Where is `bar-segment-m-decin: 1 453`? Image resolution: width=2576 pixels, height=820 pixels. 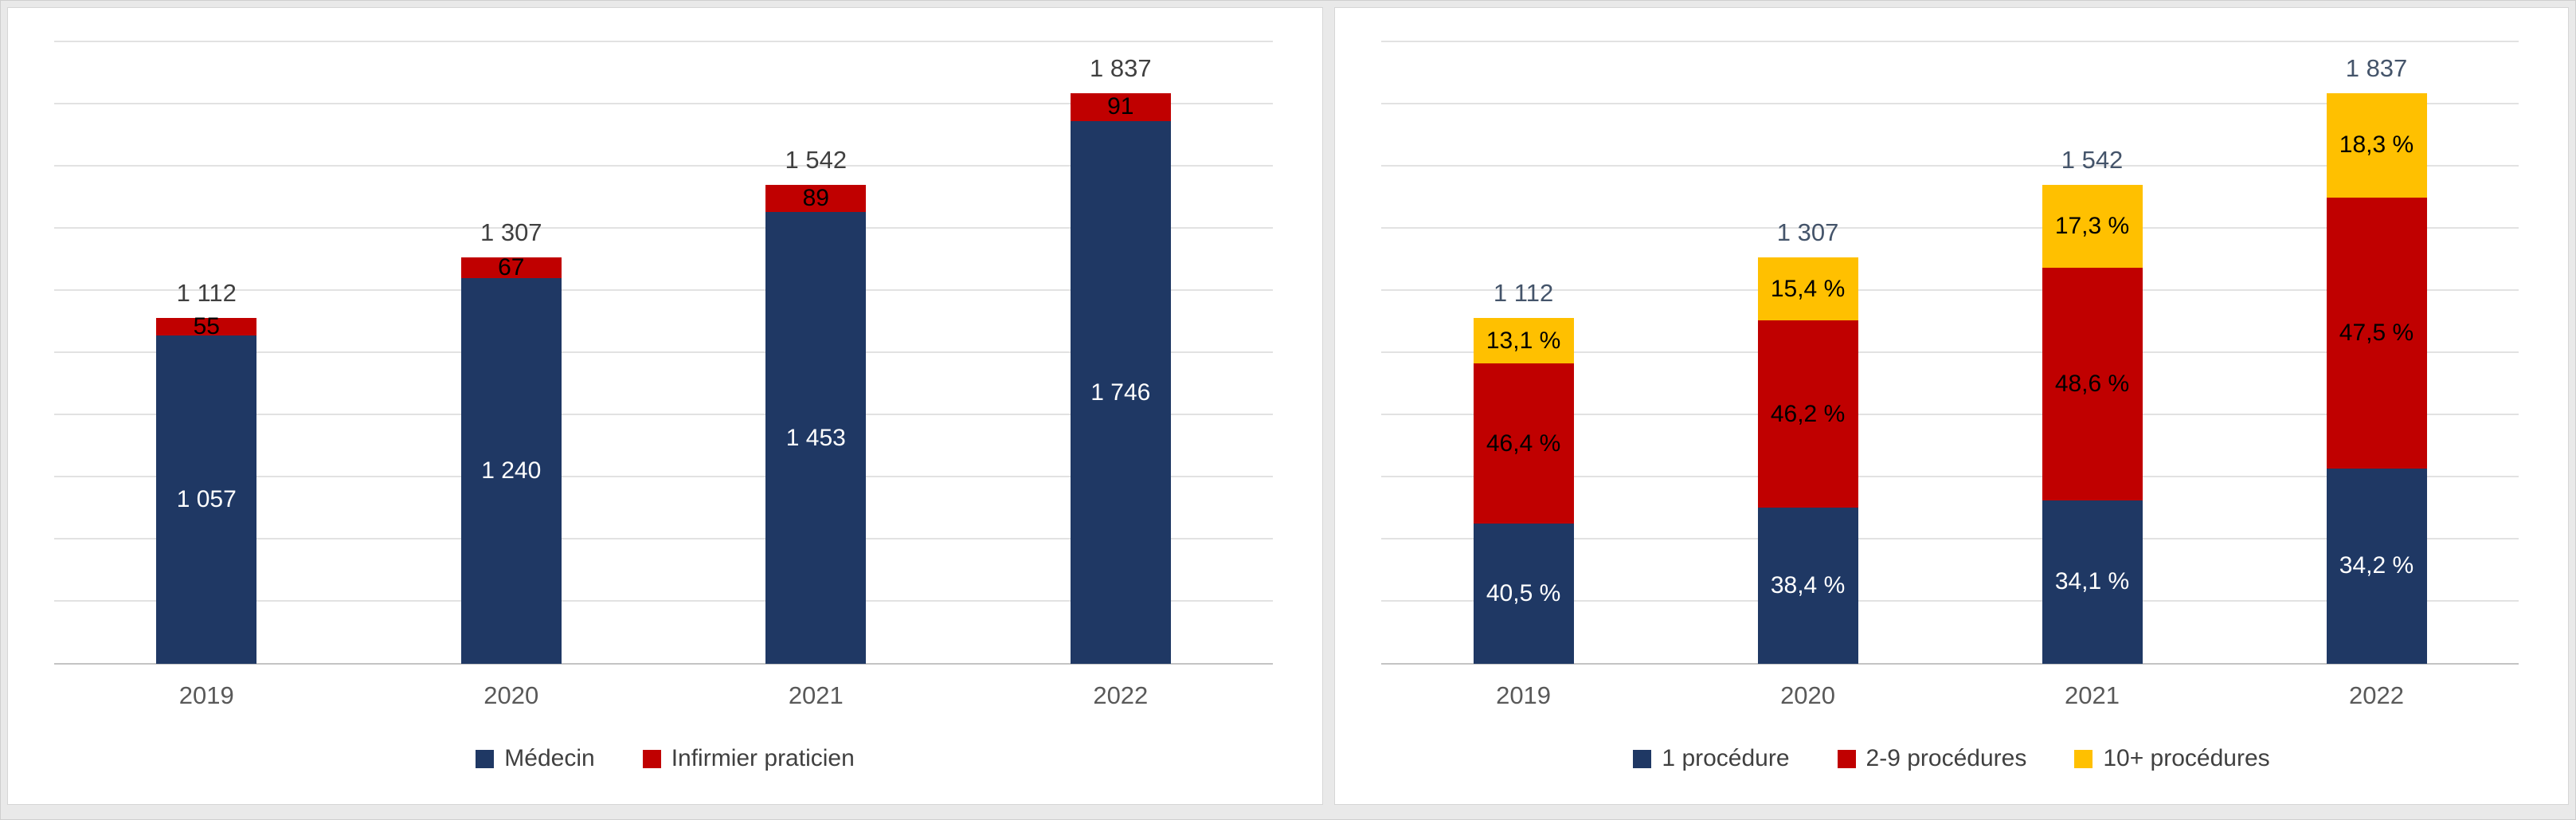 bar-segment-m-decin: 1 453 is located at coordinates (816, 438).